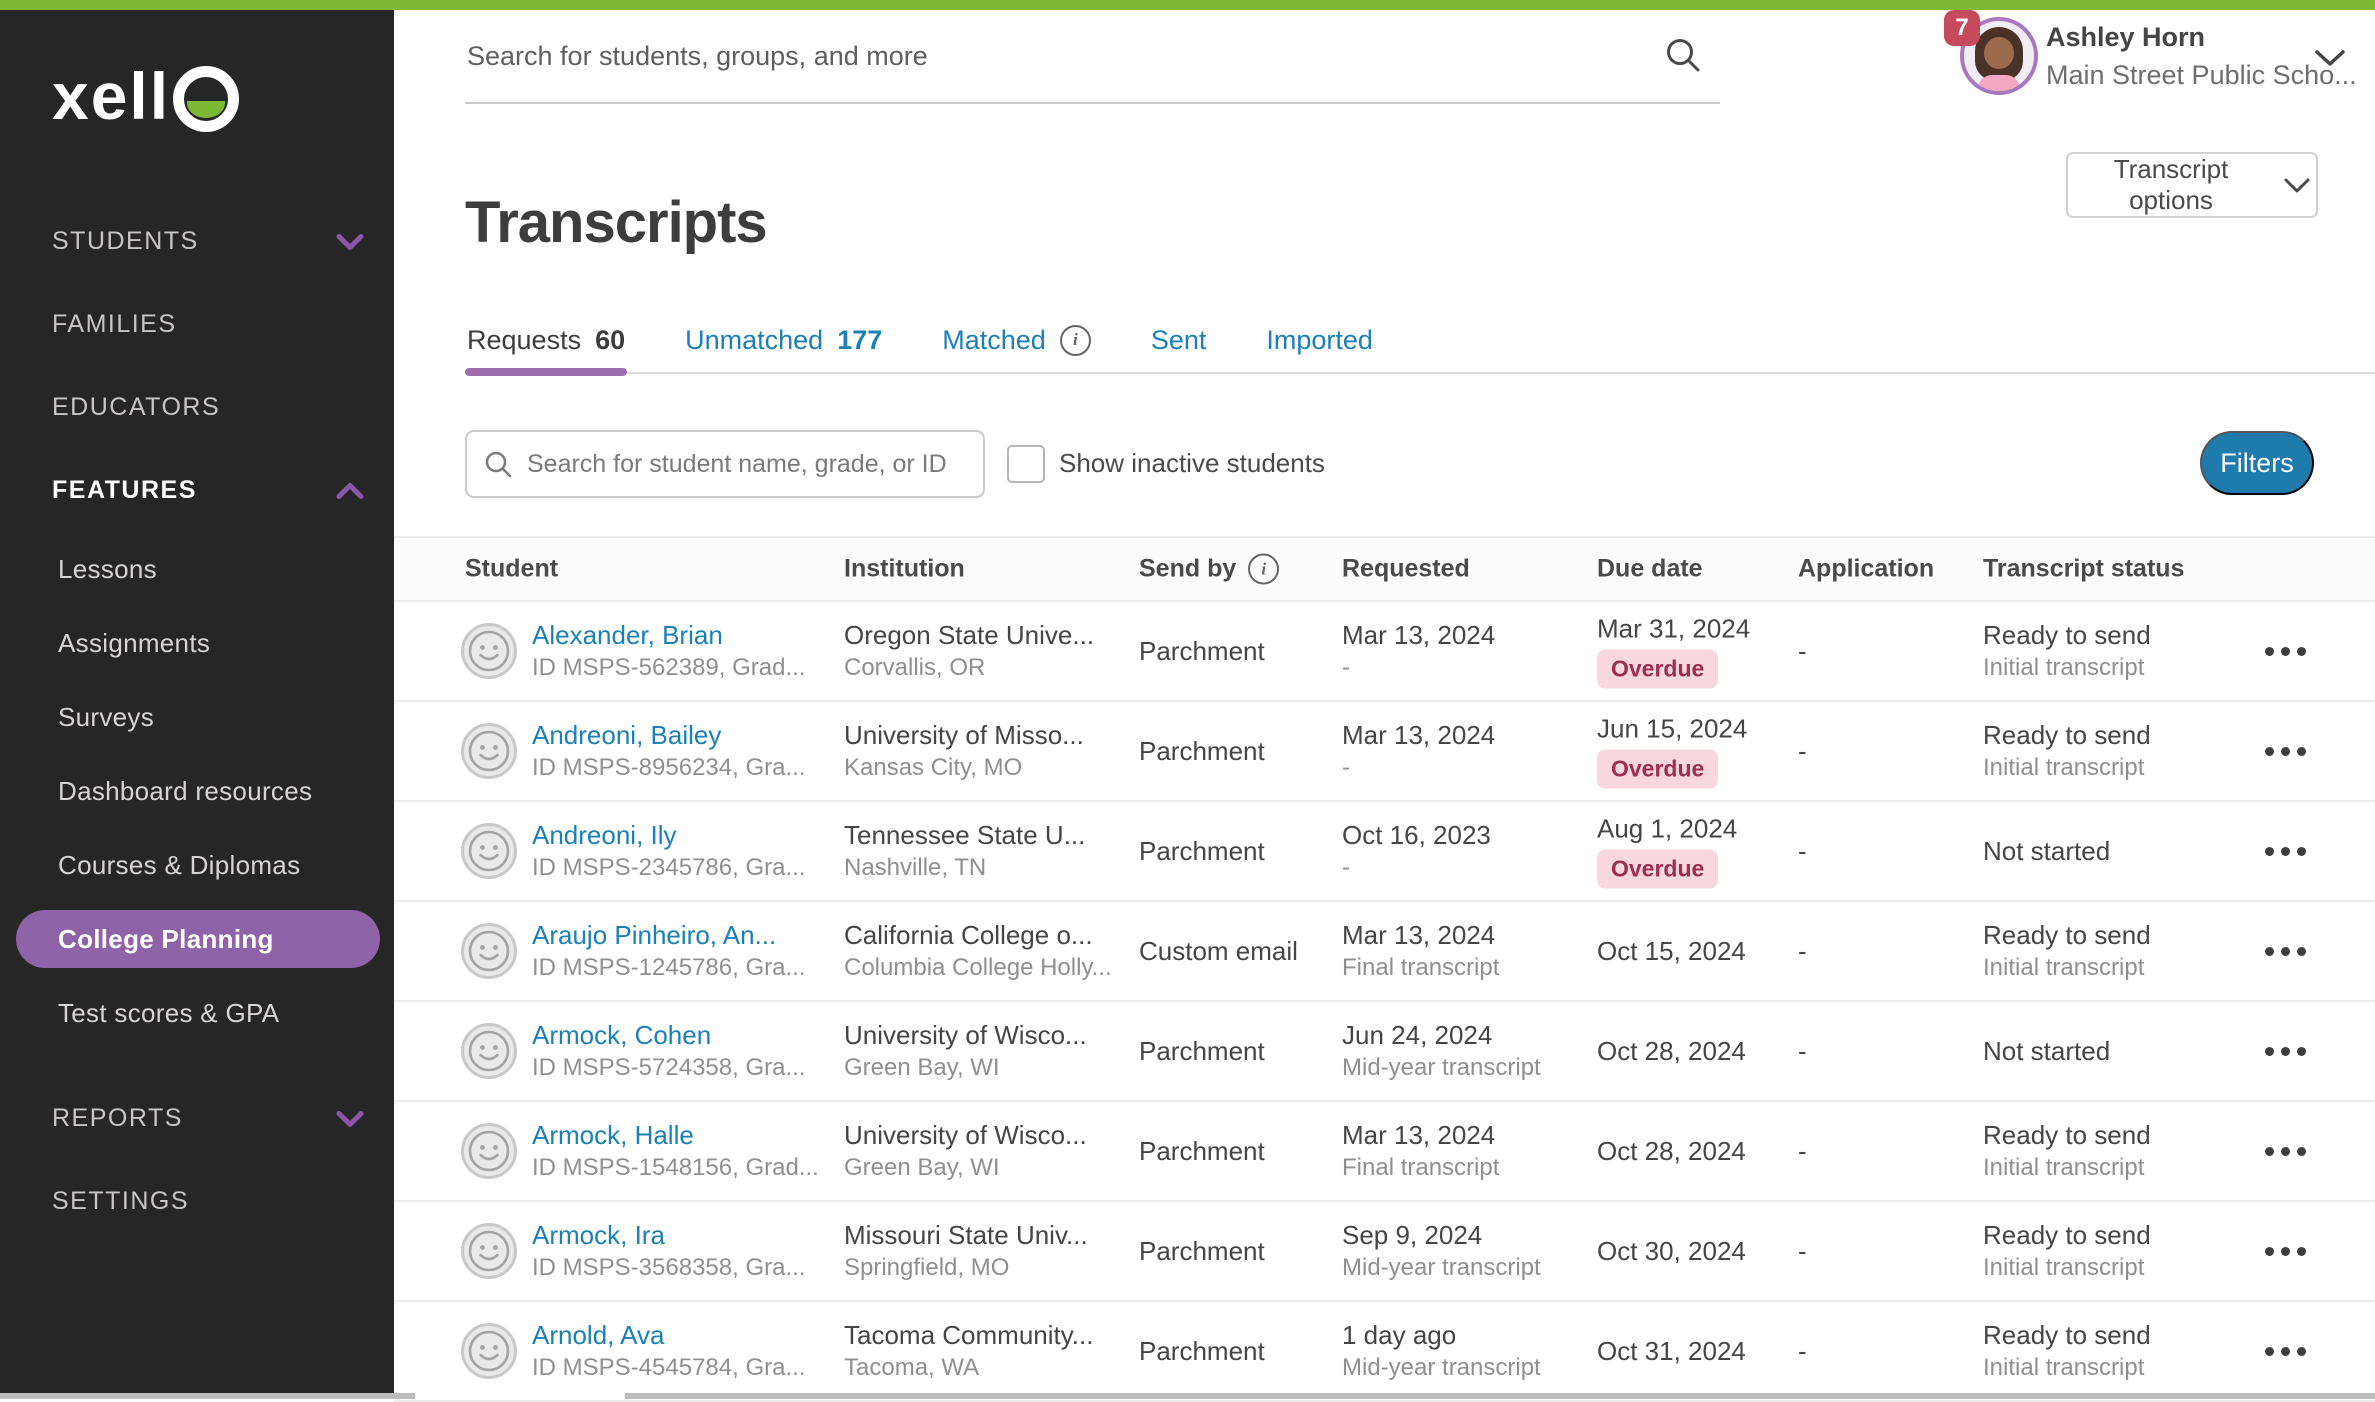 The image size is (2375, 1402). Describe the element at coordinates (197, 717) in the screenshot. I see `sidebar-item-surveys: Surveys` at that location.